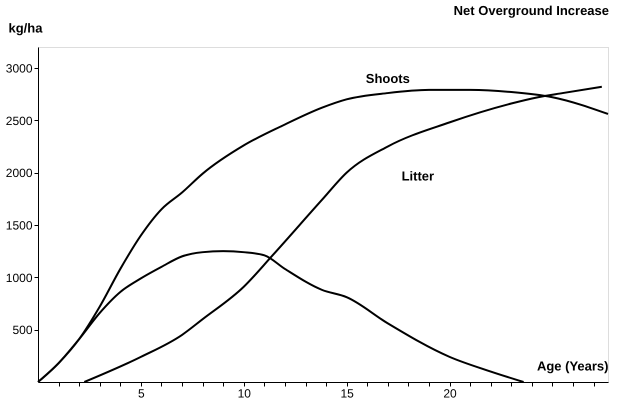 The height and width of the screenshot is (403, 629). I want to click on y-axis-title: kg/ha, so click(26, 28).